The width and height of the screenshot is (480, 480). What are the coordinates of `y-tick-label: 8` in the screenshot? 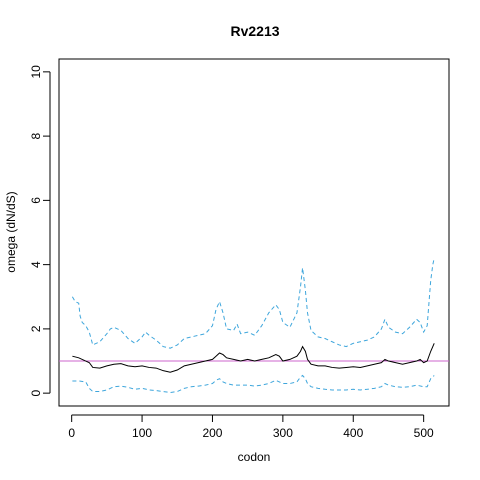 It's located at (36, 135).